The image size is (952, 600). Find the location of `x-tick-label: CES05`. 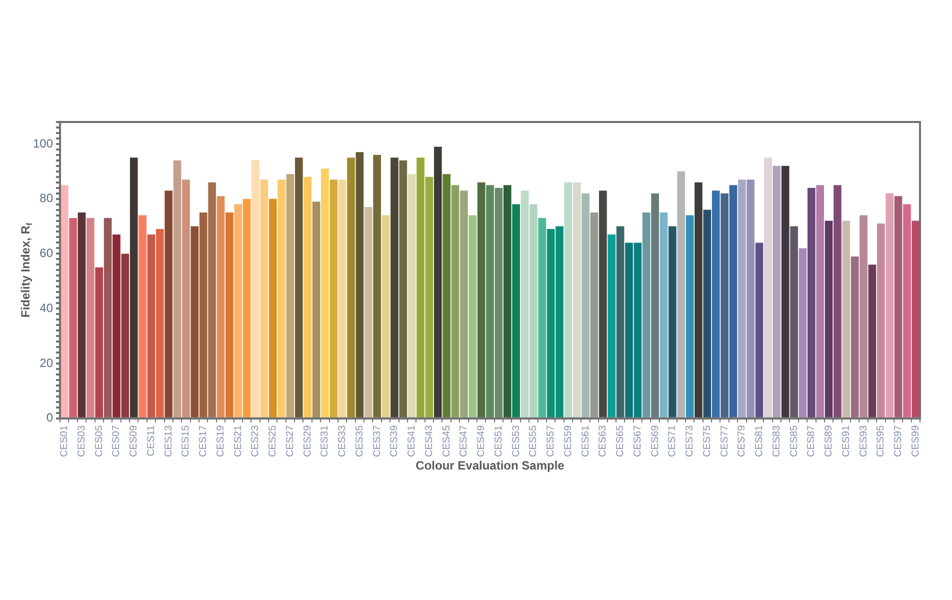

x-tick-label: CES05 is located at coordinates (99, 441).